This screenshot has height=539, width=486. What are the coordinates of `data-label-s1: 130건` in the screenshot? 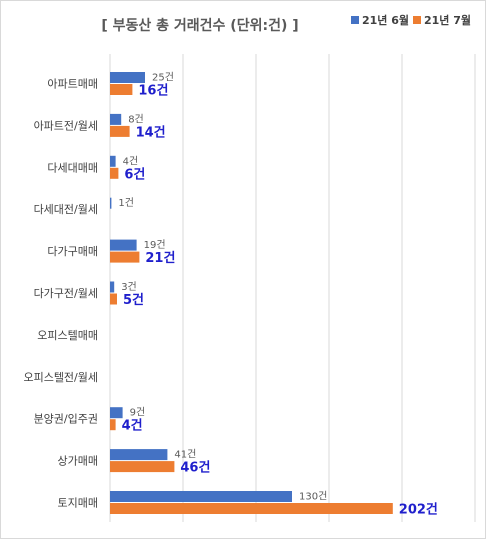 It's located at (313, 497).